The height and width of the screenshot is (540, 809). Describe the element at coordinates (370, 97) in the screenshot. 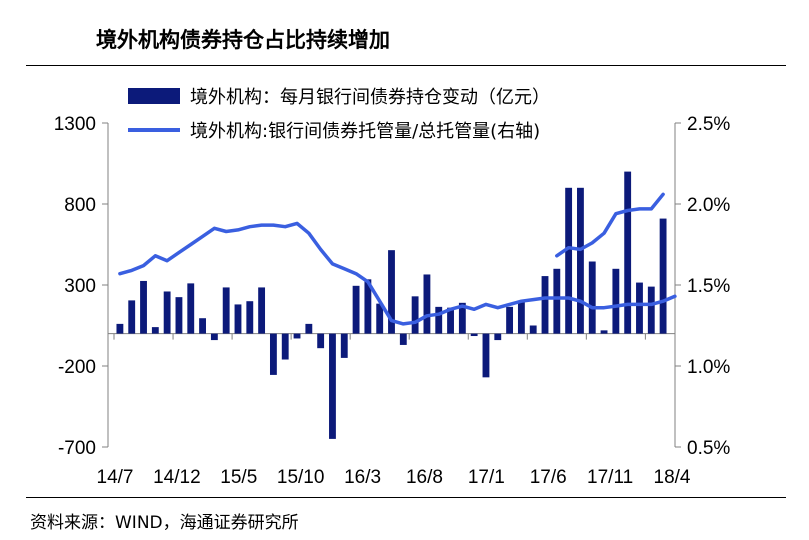

I see `legend-label-bars: 境外机构：每月银行间债券持仓变动（亿元）` at that location.